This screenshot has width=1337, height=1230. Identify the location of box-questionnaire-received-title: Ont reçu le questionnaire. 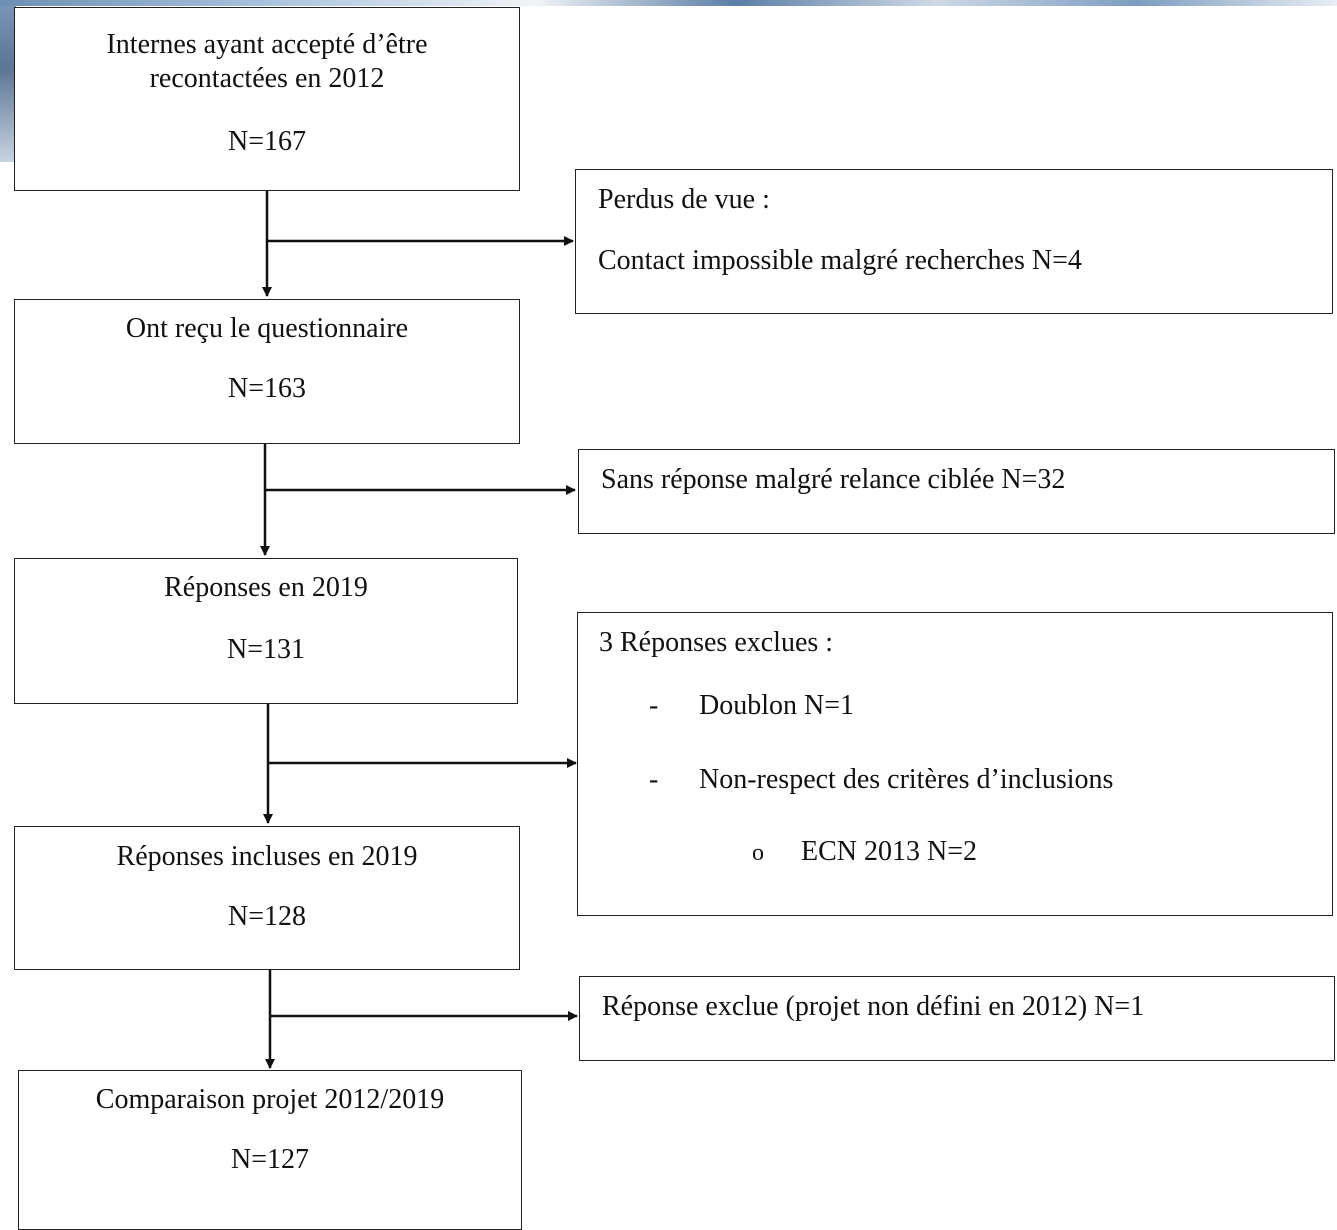
(267, 328).